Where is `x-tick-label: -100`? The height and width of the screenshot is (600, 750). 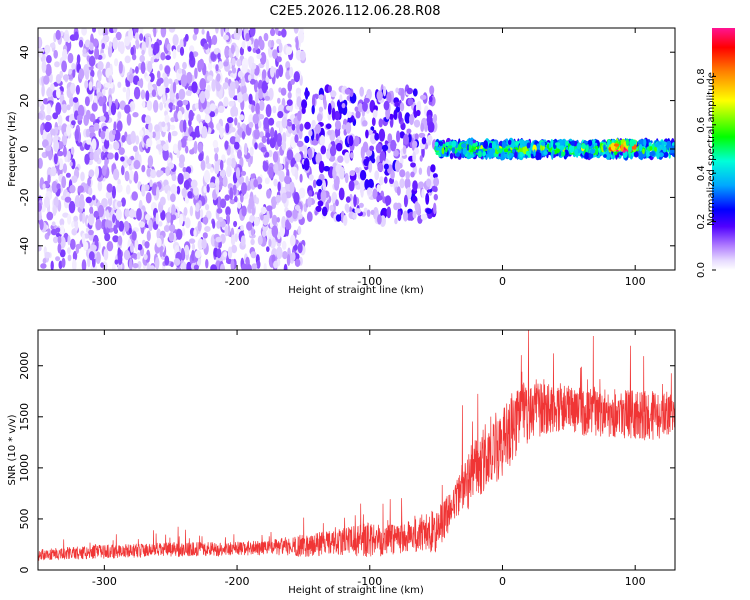 x-tick-label: -100 is located at coordinates (369, 581).